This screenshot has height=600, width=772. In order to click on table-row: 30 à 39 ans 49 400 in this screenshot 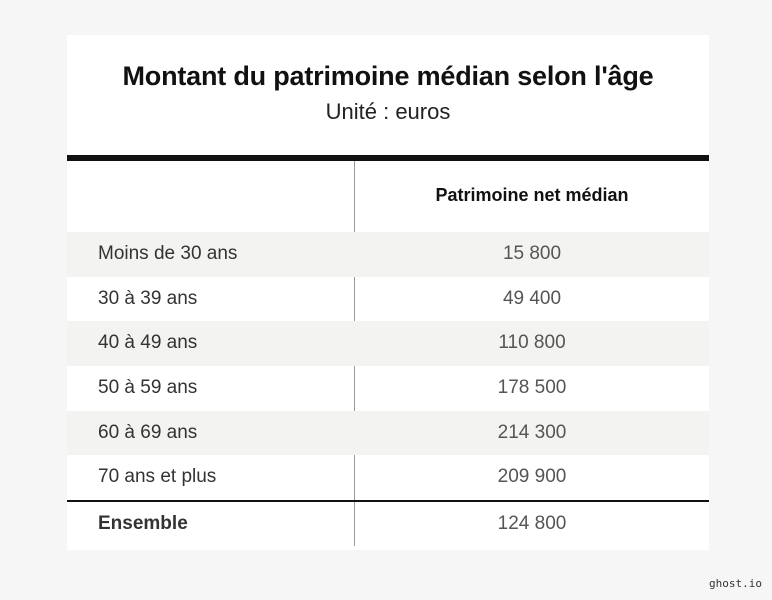, I will do `click(388, 299)`.